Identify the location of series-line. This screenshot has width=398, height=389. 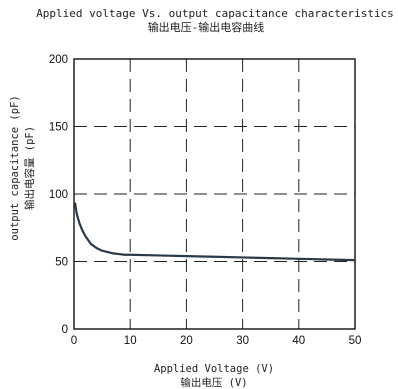
(215, 232).